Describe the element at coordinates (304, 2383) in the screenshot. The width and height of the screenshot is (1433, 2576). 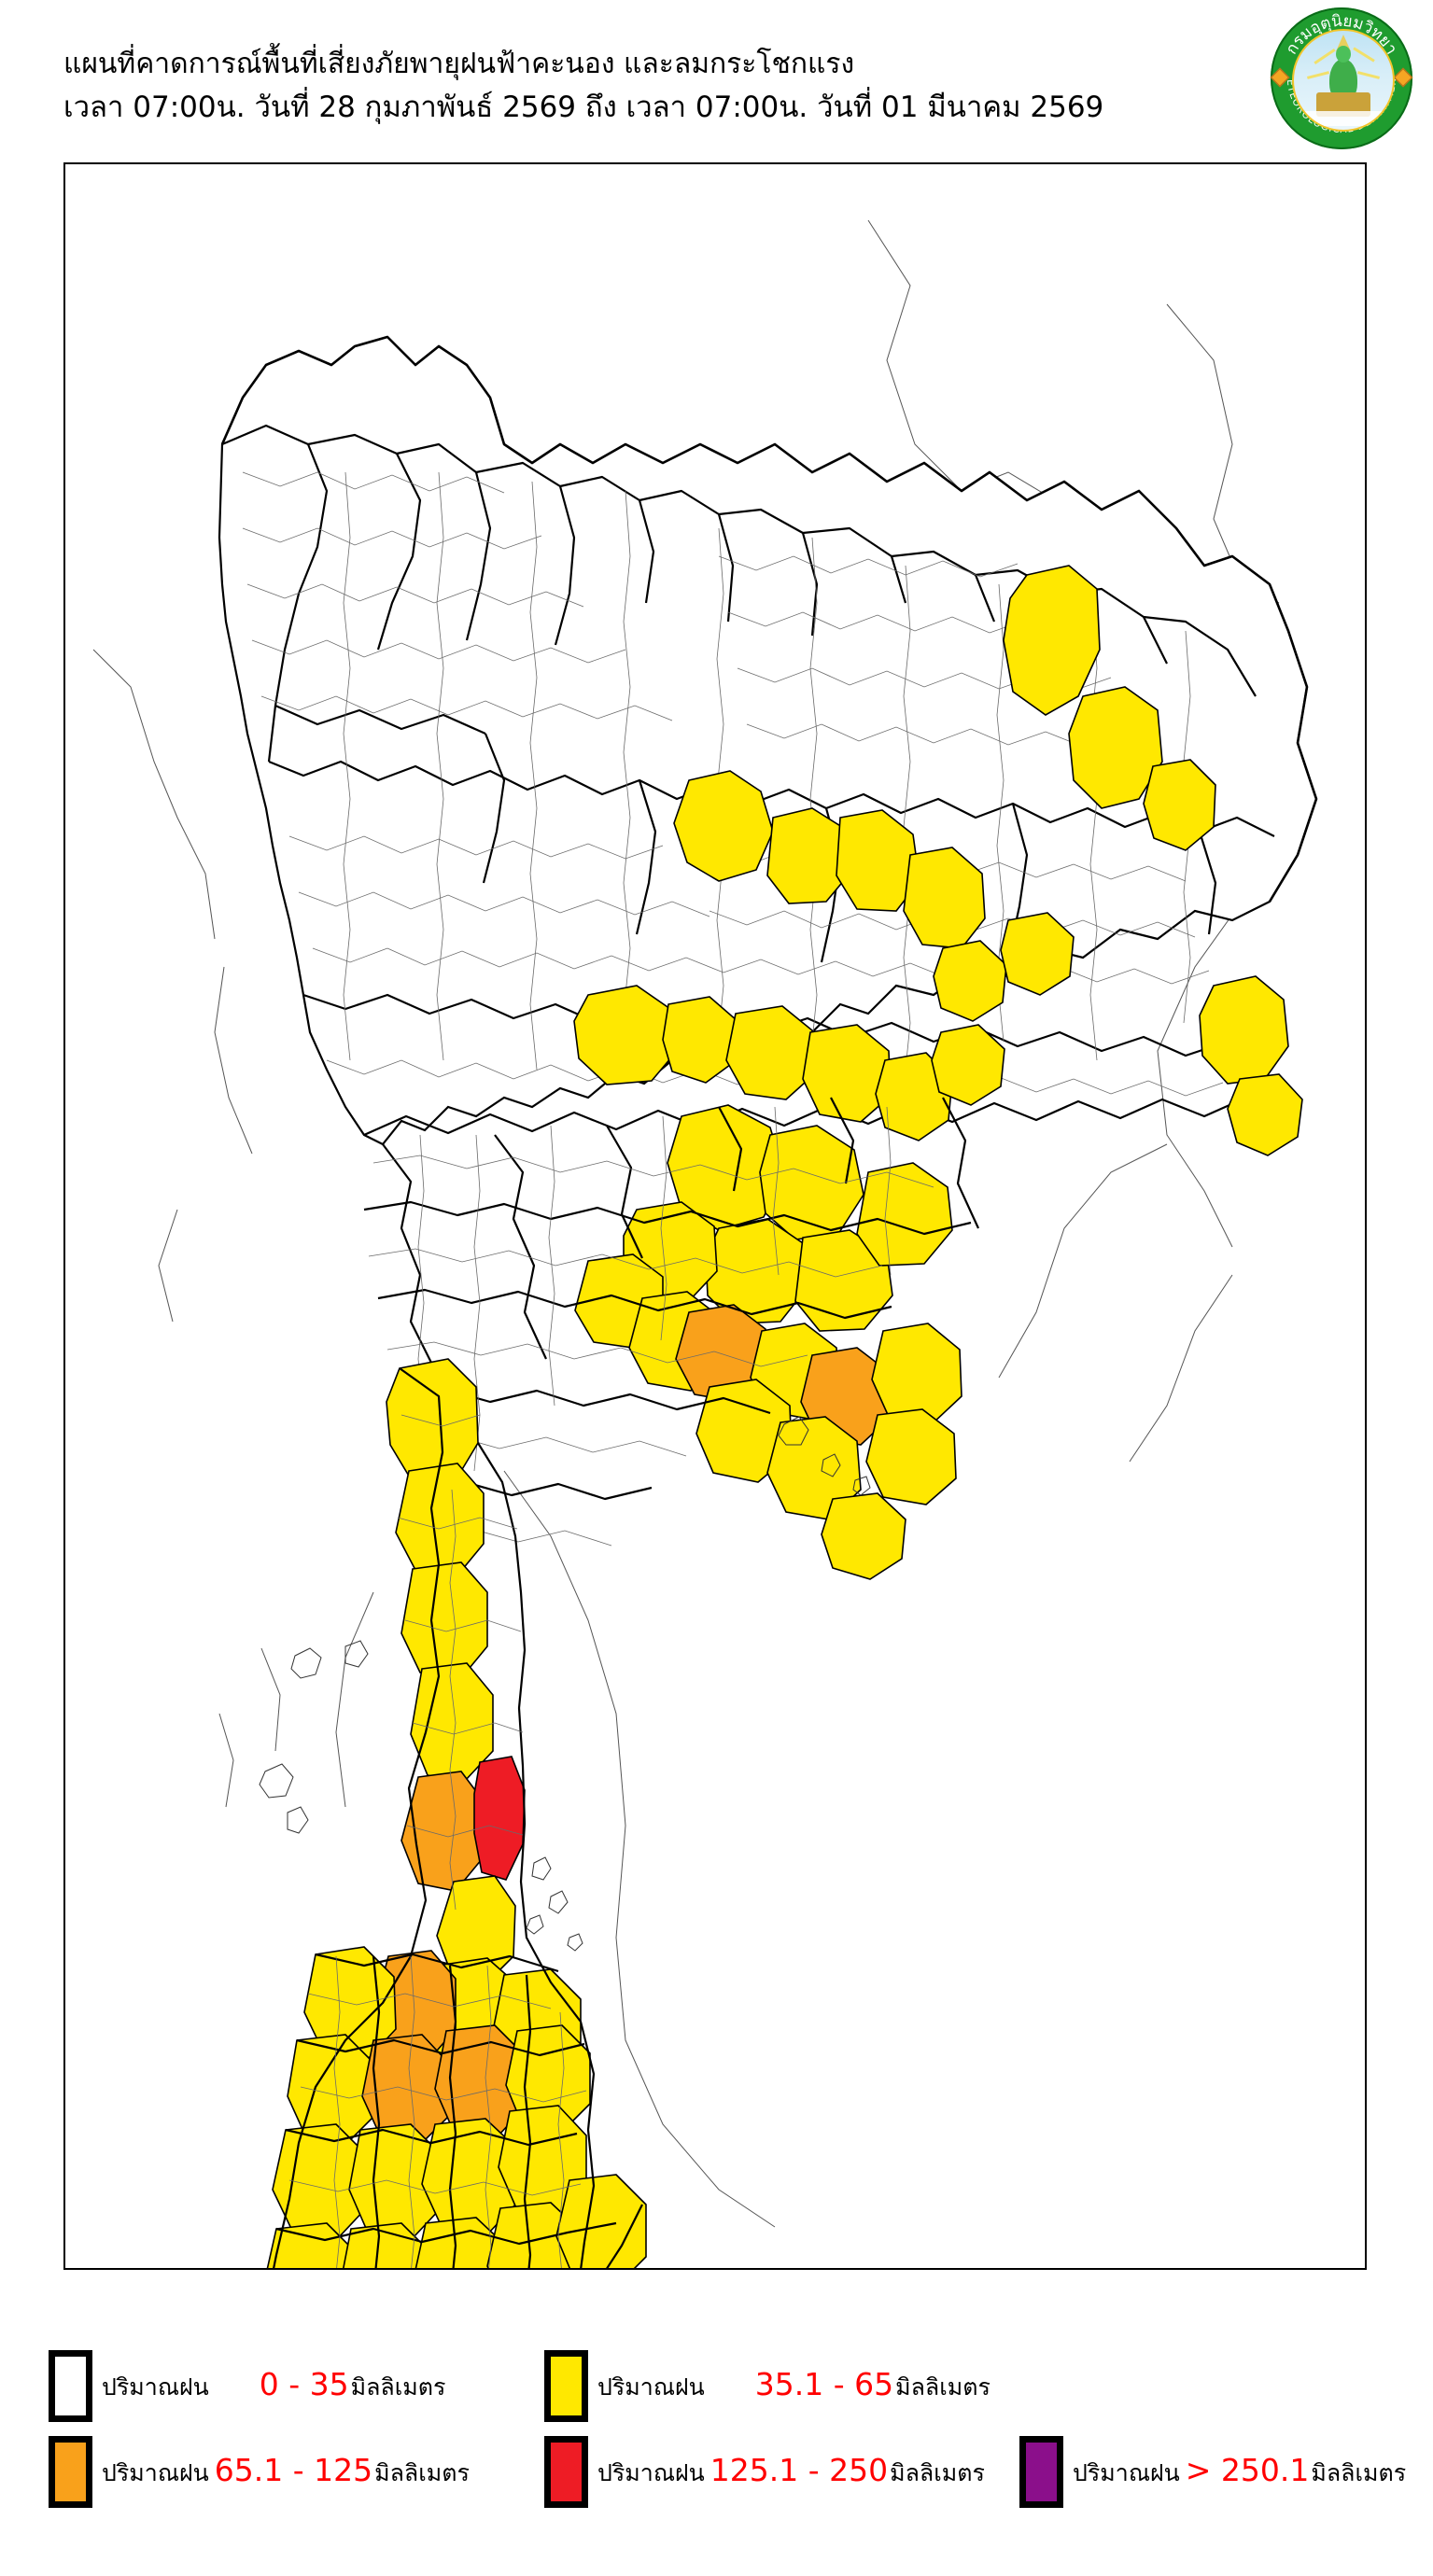
I see `legend-range: 0 - 35` at that location.